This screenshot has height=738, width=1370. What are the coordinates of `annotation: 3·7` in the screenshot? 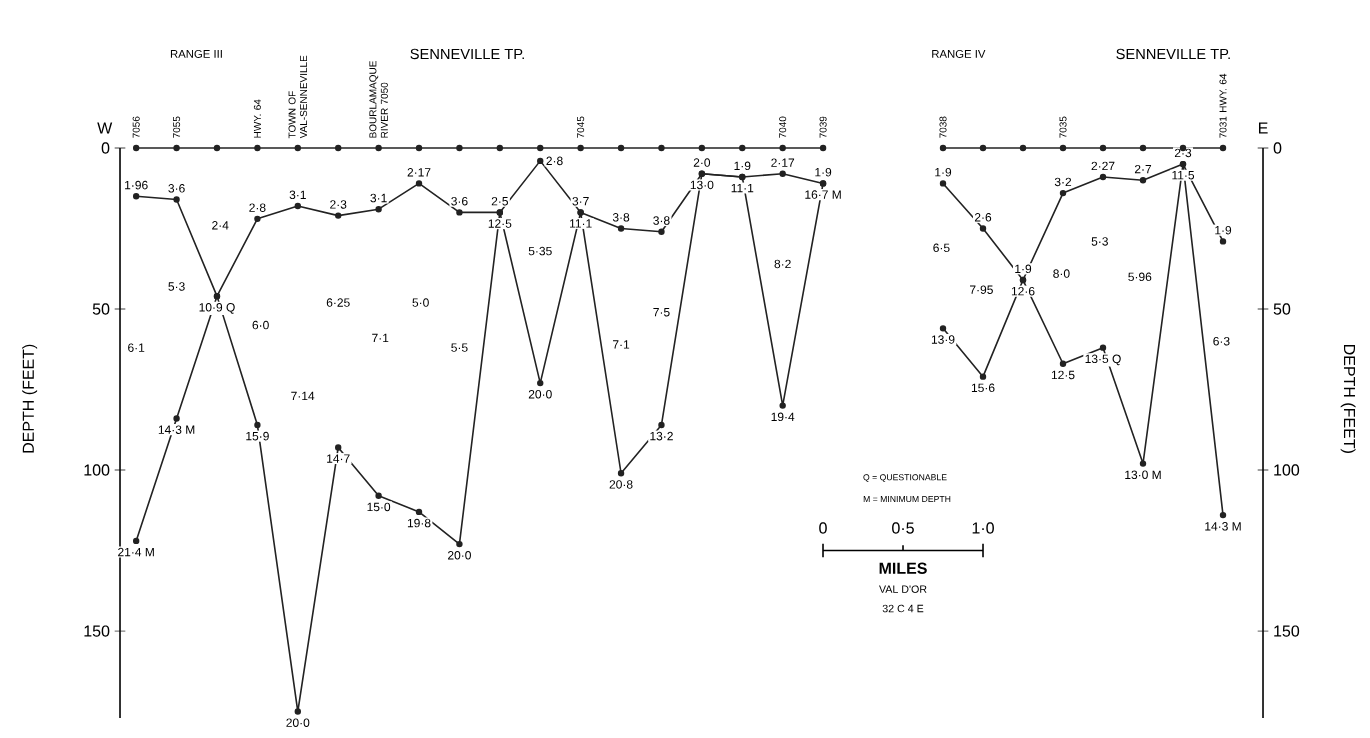 It's located at (580, 201).